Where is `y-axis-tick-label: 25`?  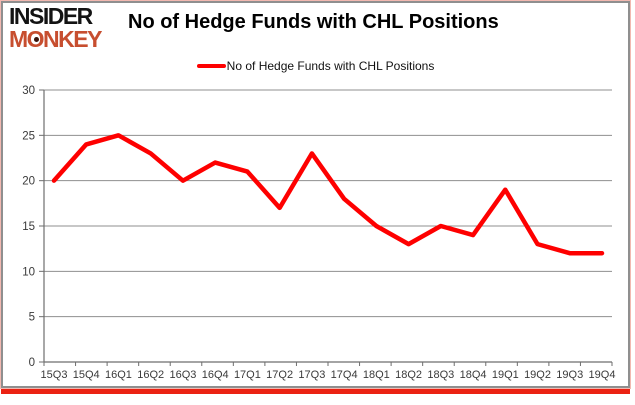
y-axis-tick-label: 25 is located at coordinates (28, 136).